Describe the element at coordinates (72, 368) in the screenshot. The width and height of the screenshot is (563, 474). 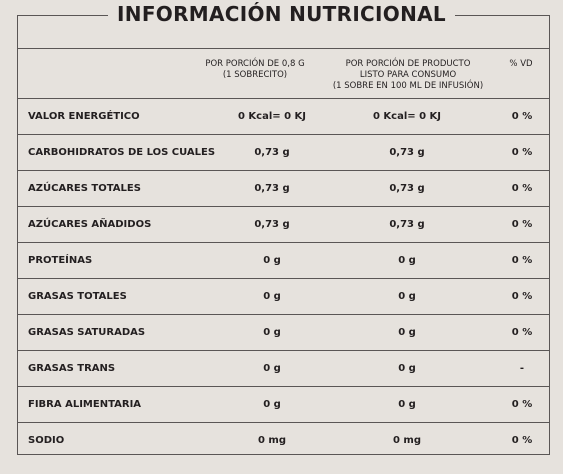
I see `row-label: GRASAS TRANS` at that location.